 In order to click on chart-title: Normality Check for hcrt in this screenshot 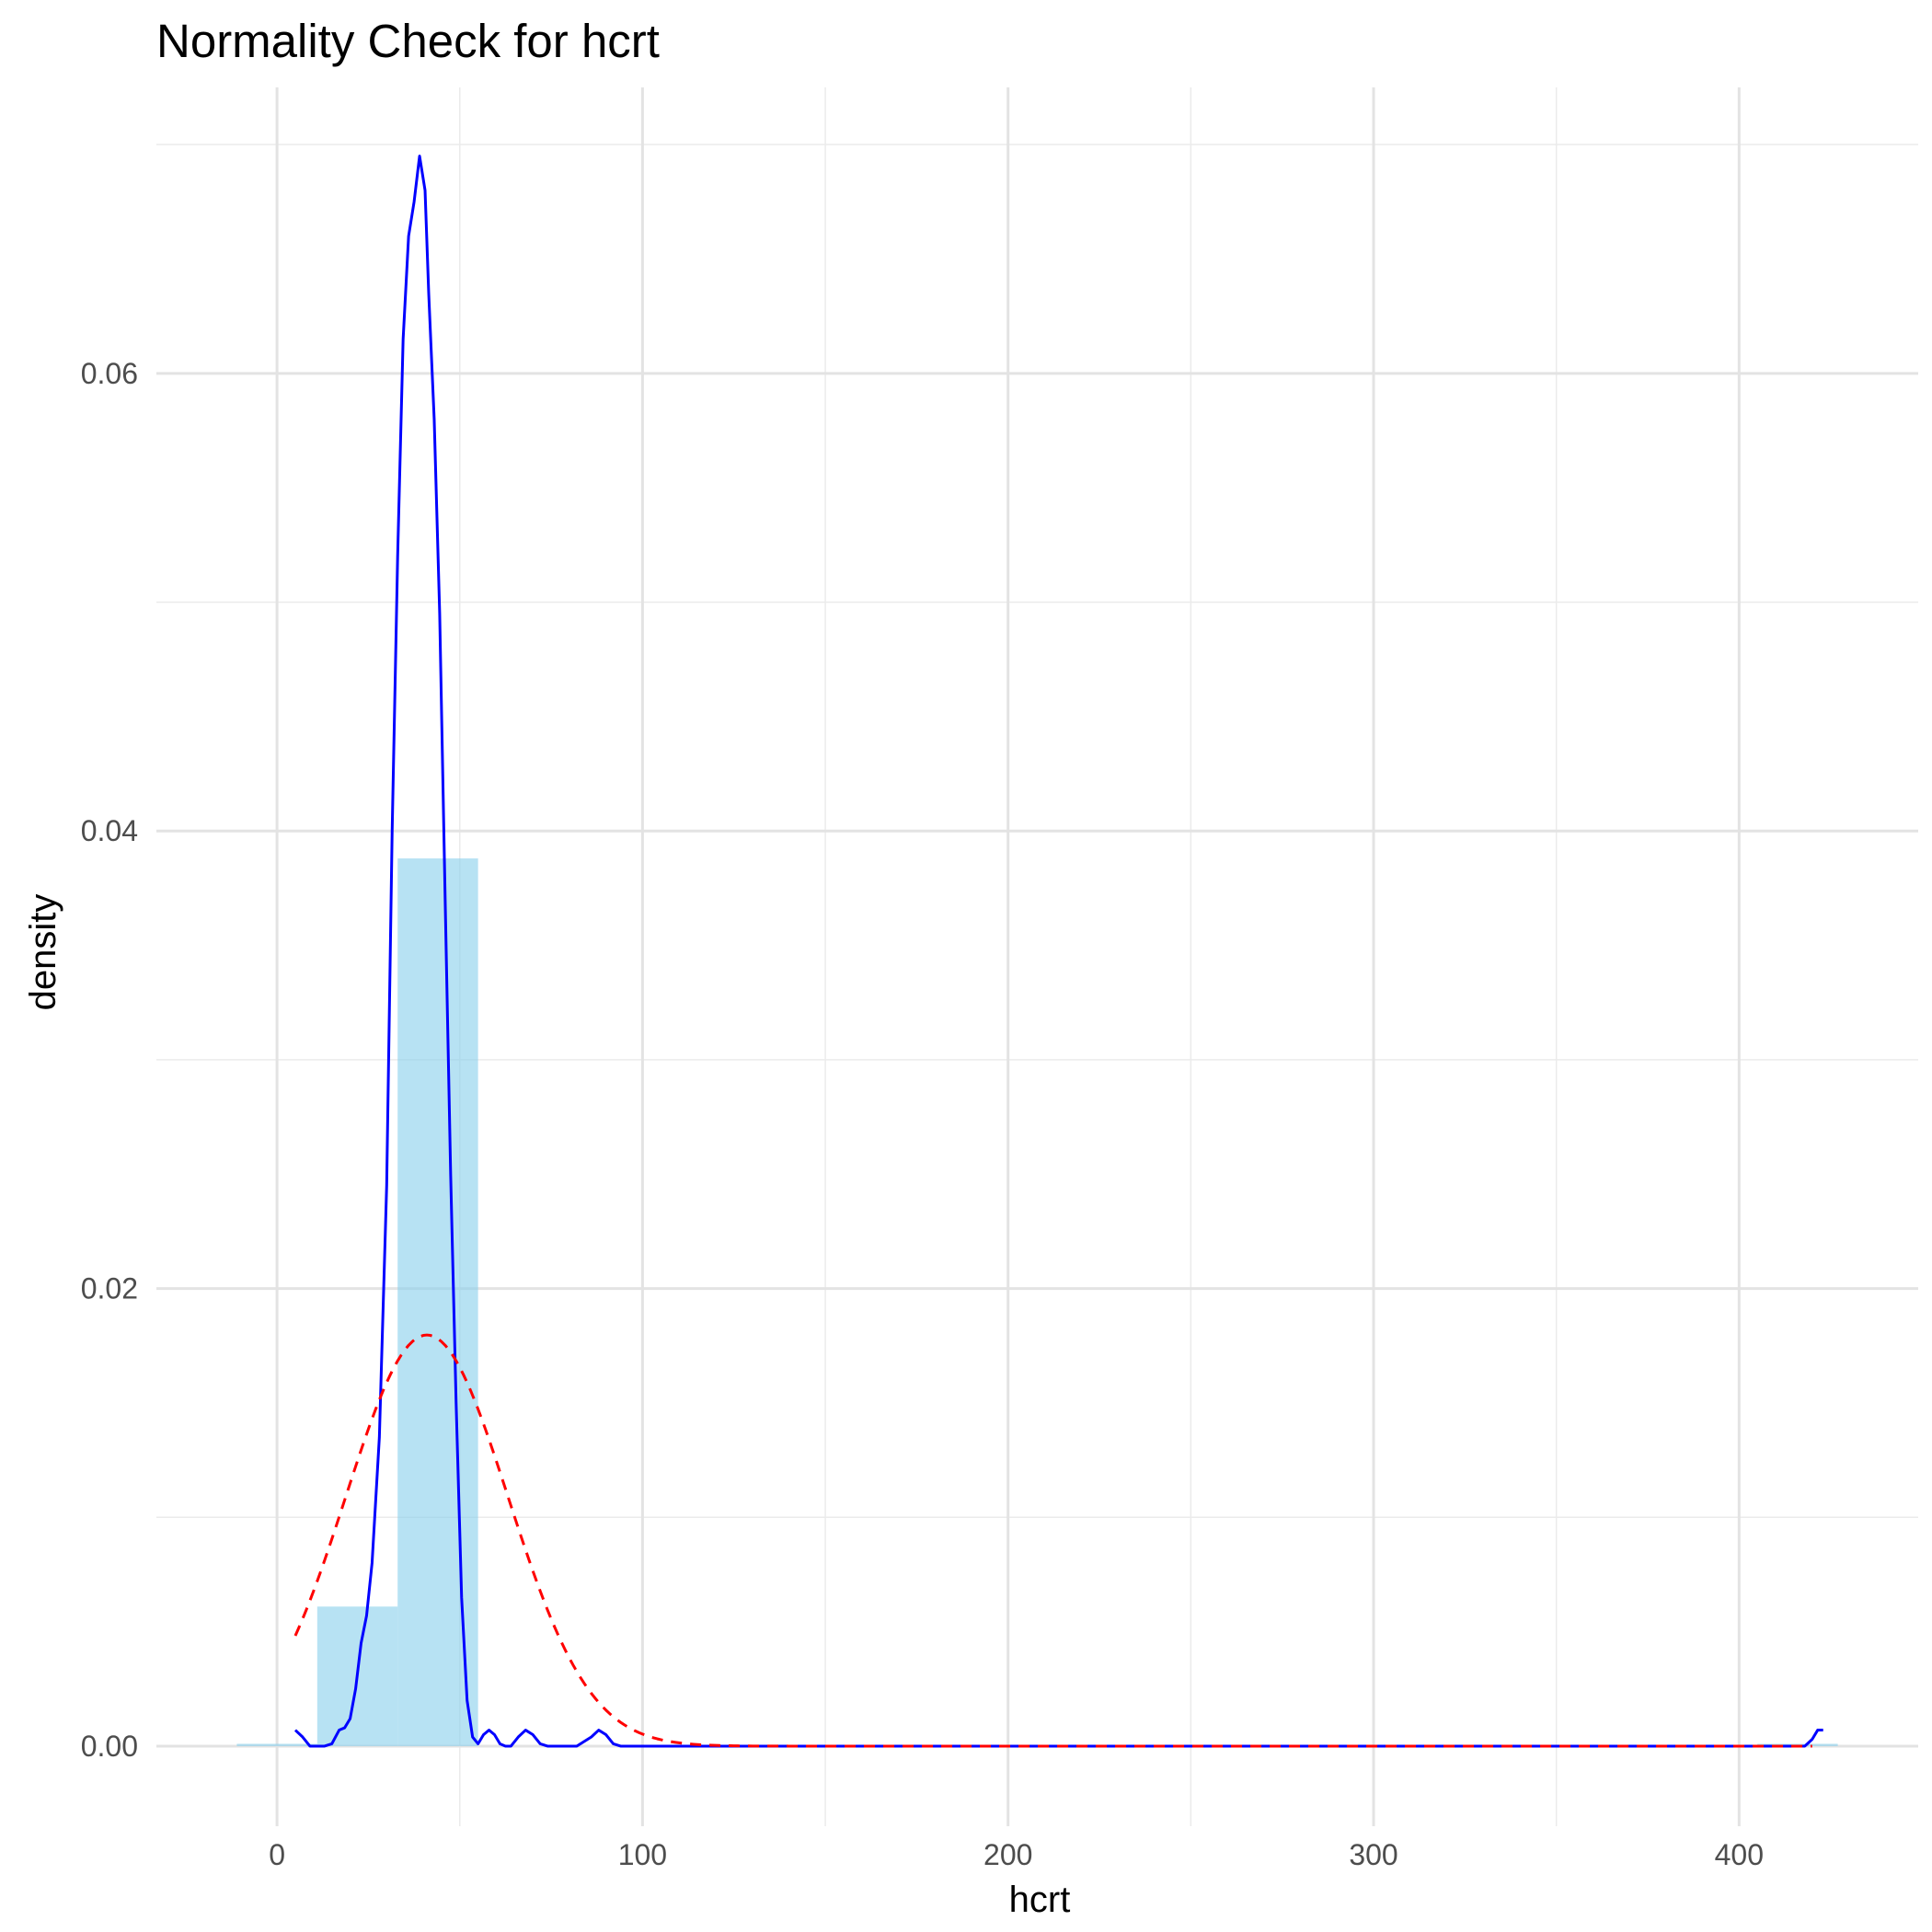, I will do `click(408, 41)`.